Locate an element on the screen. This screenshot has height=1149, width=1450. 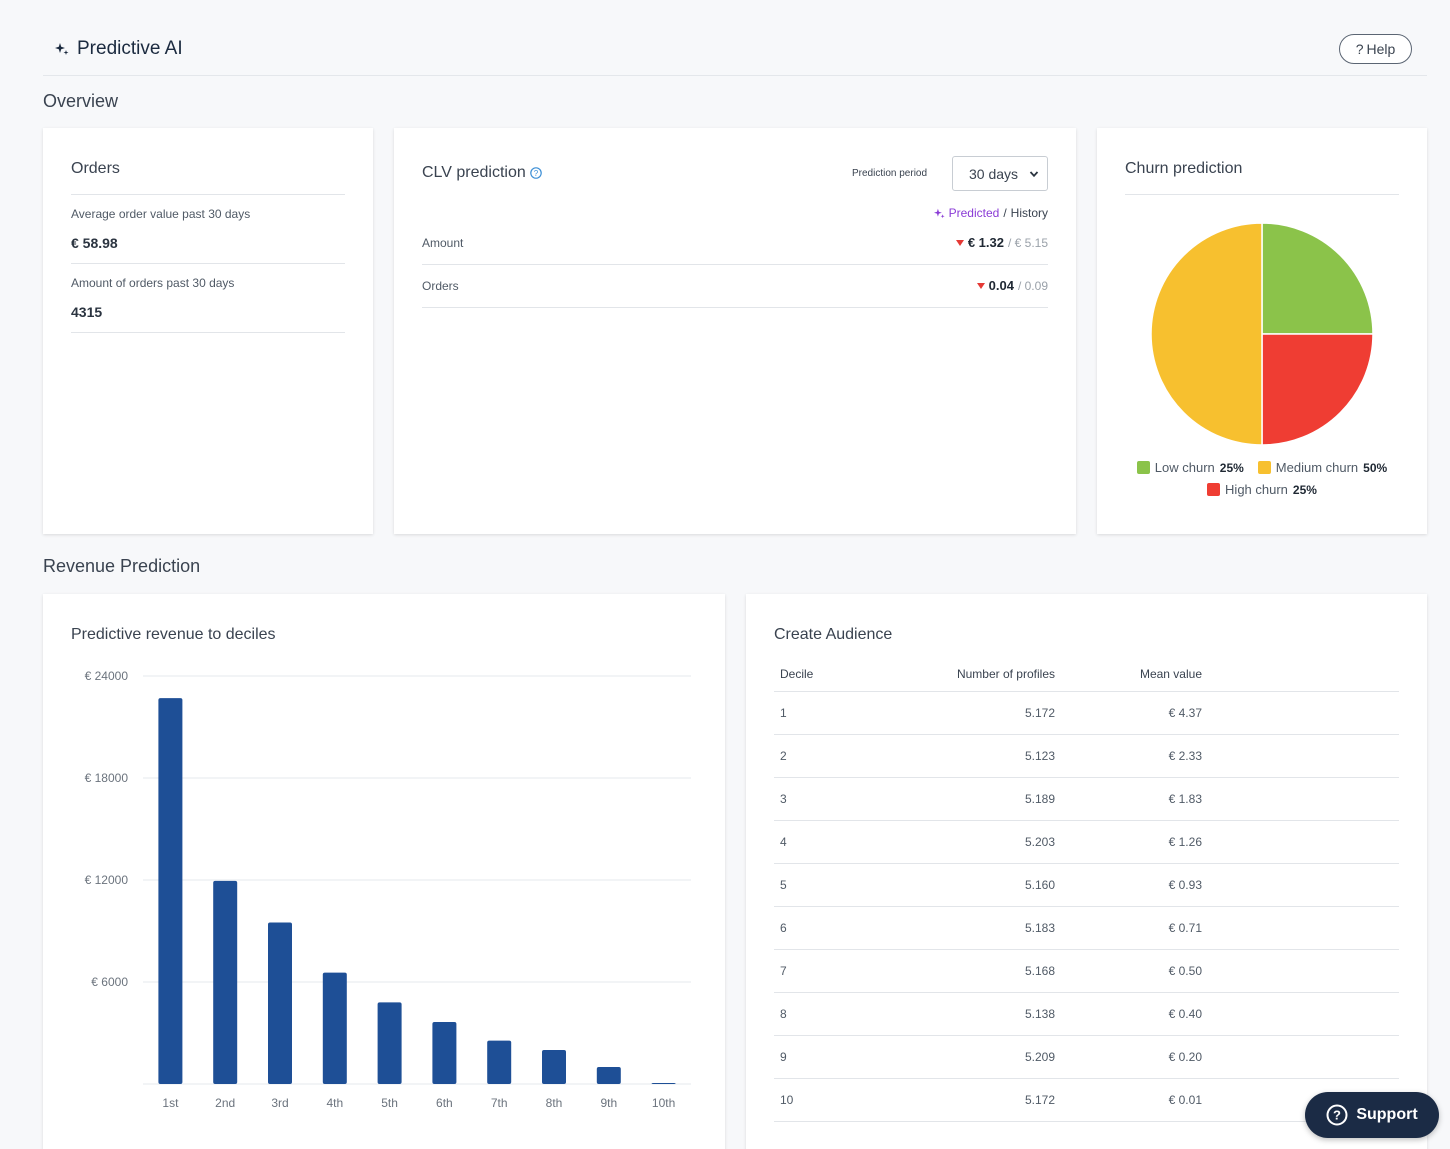
table-header-row: Decile Number of profiles Mean value is located at coordinates (1086, 675).